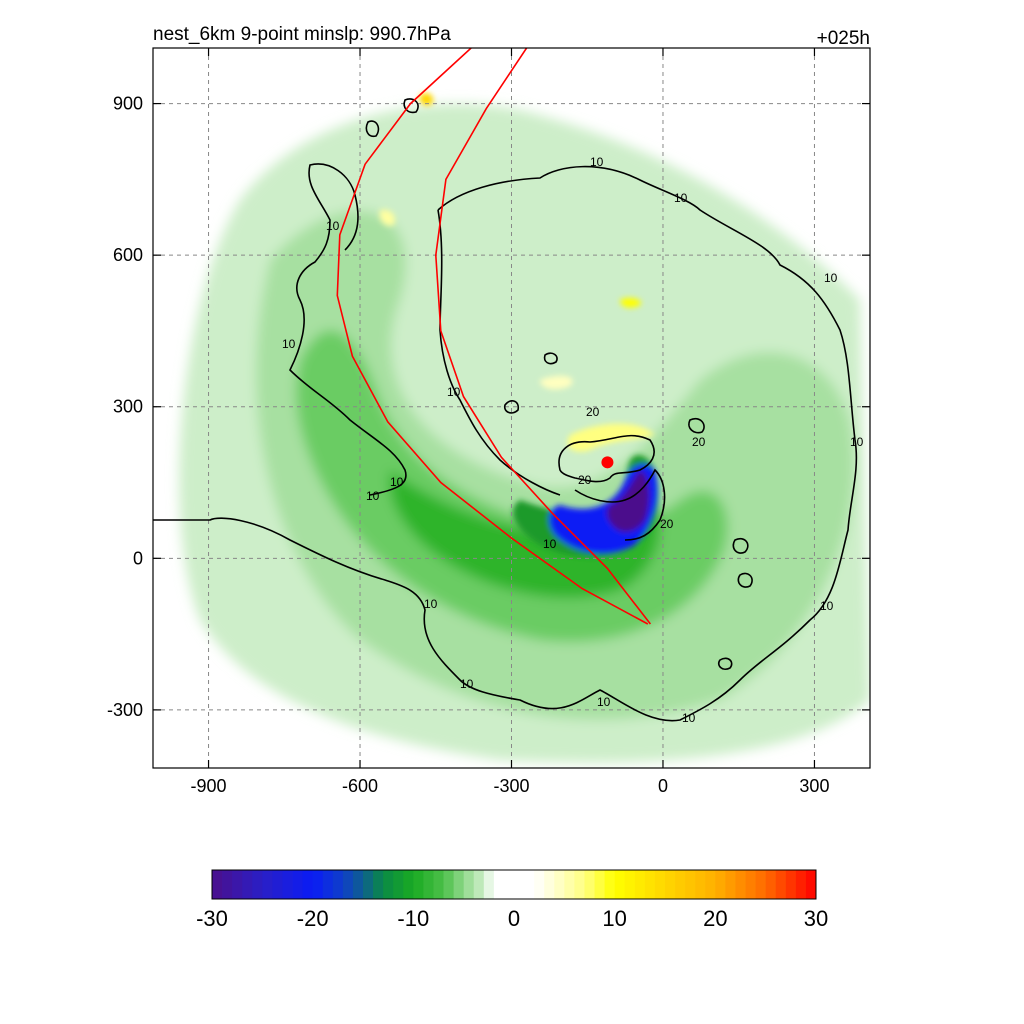 The image size is (1024, 1024). What do you see at coordinates (128, 104) in the screenshot?
I see `y-tick-label: 900` at bounding box center [128, 104].